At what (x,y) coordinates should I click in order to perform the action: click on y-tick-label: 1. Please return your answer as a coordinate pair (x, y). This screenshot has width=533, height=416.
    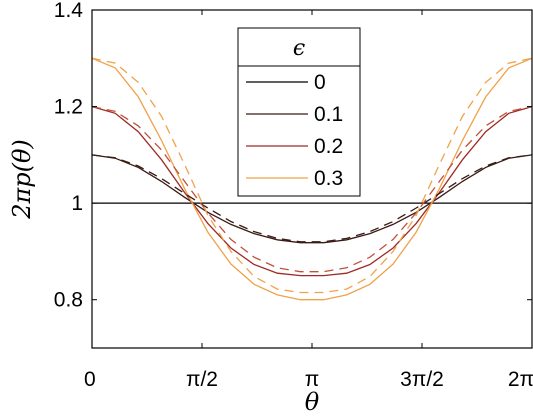
    Looking at the image, I should click on (77, 203).